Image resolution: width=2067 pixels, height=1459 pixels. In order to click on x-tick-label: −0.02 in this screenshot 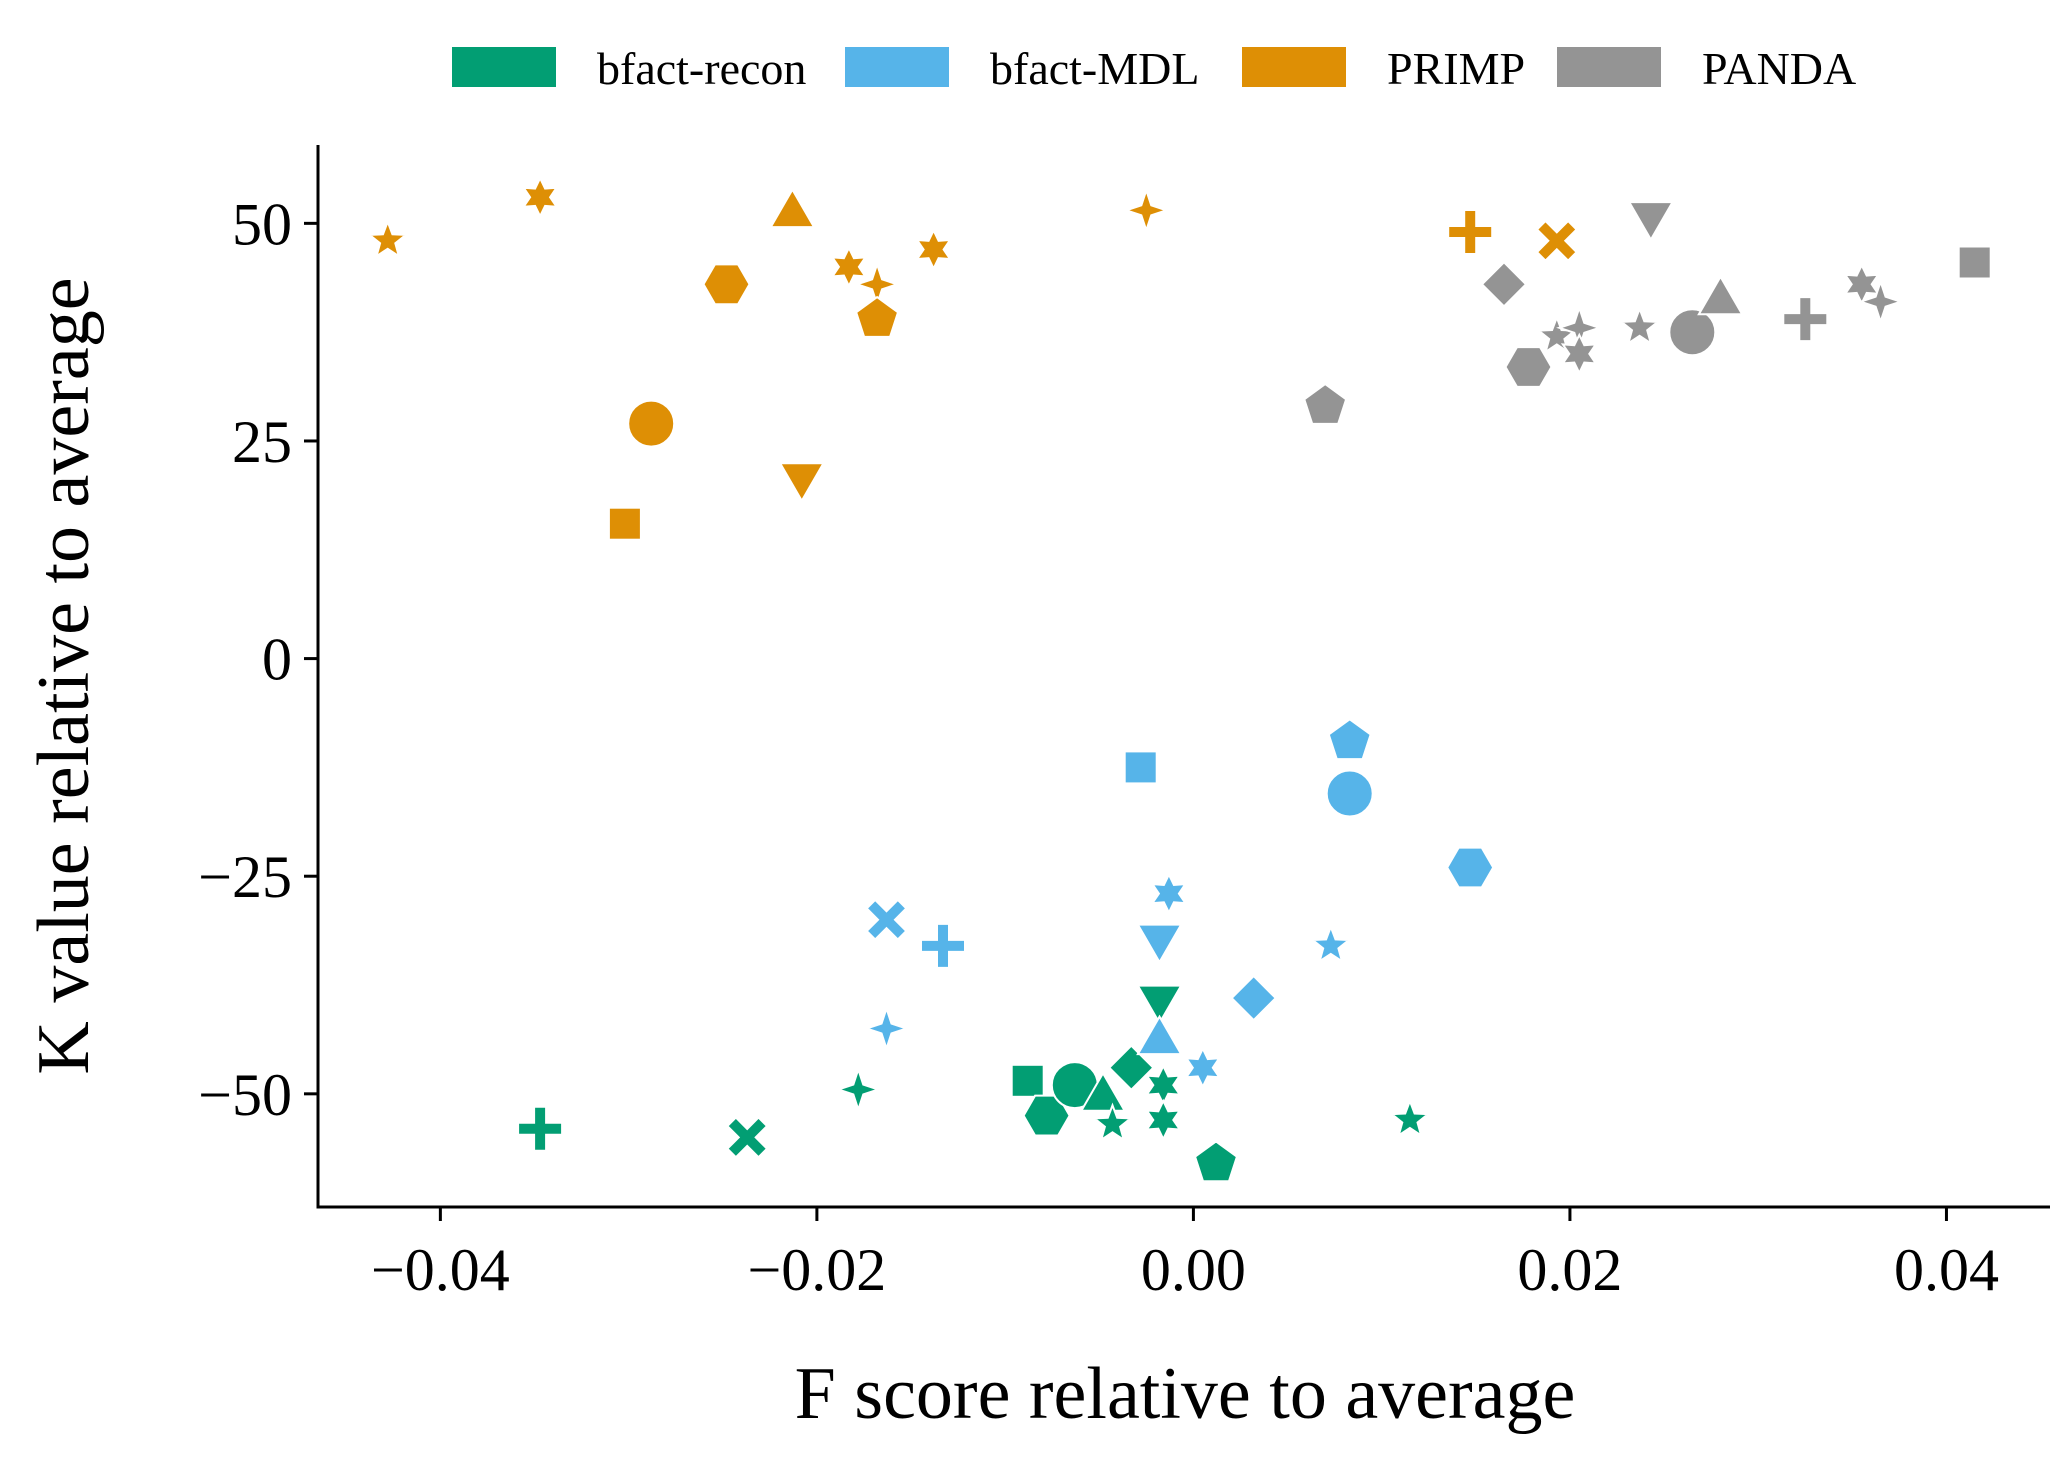, I will do `click(816, 1270)`.